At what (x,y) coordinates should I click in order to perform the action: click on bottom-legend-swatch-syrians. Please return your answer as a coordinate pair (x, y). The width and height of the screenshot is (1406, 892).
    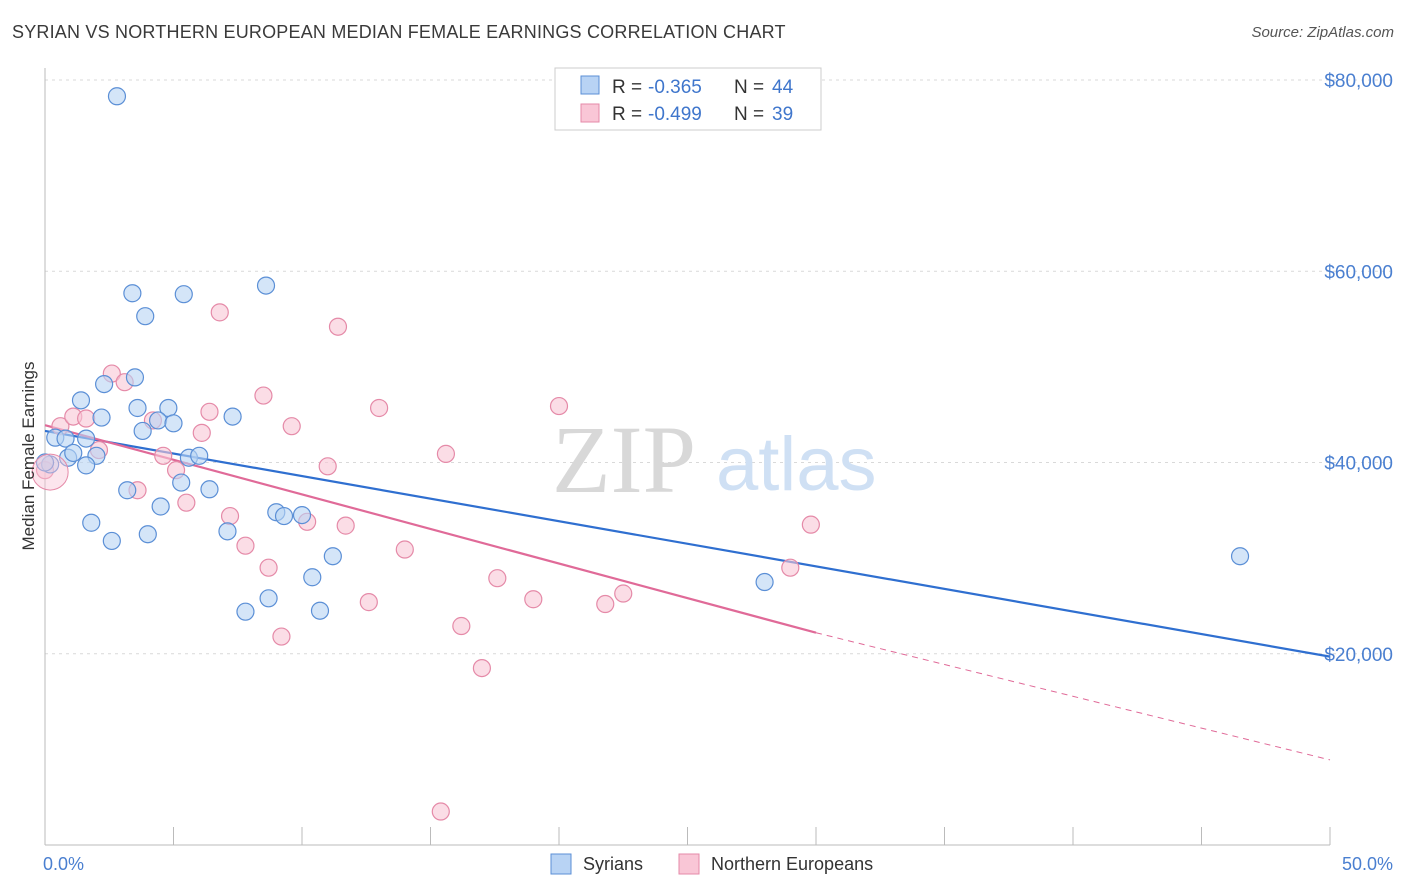
    Looking at the image, I should click on (561, 864).